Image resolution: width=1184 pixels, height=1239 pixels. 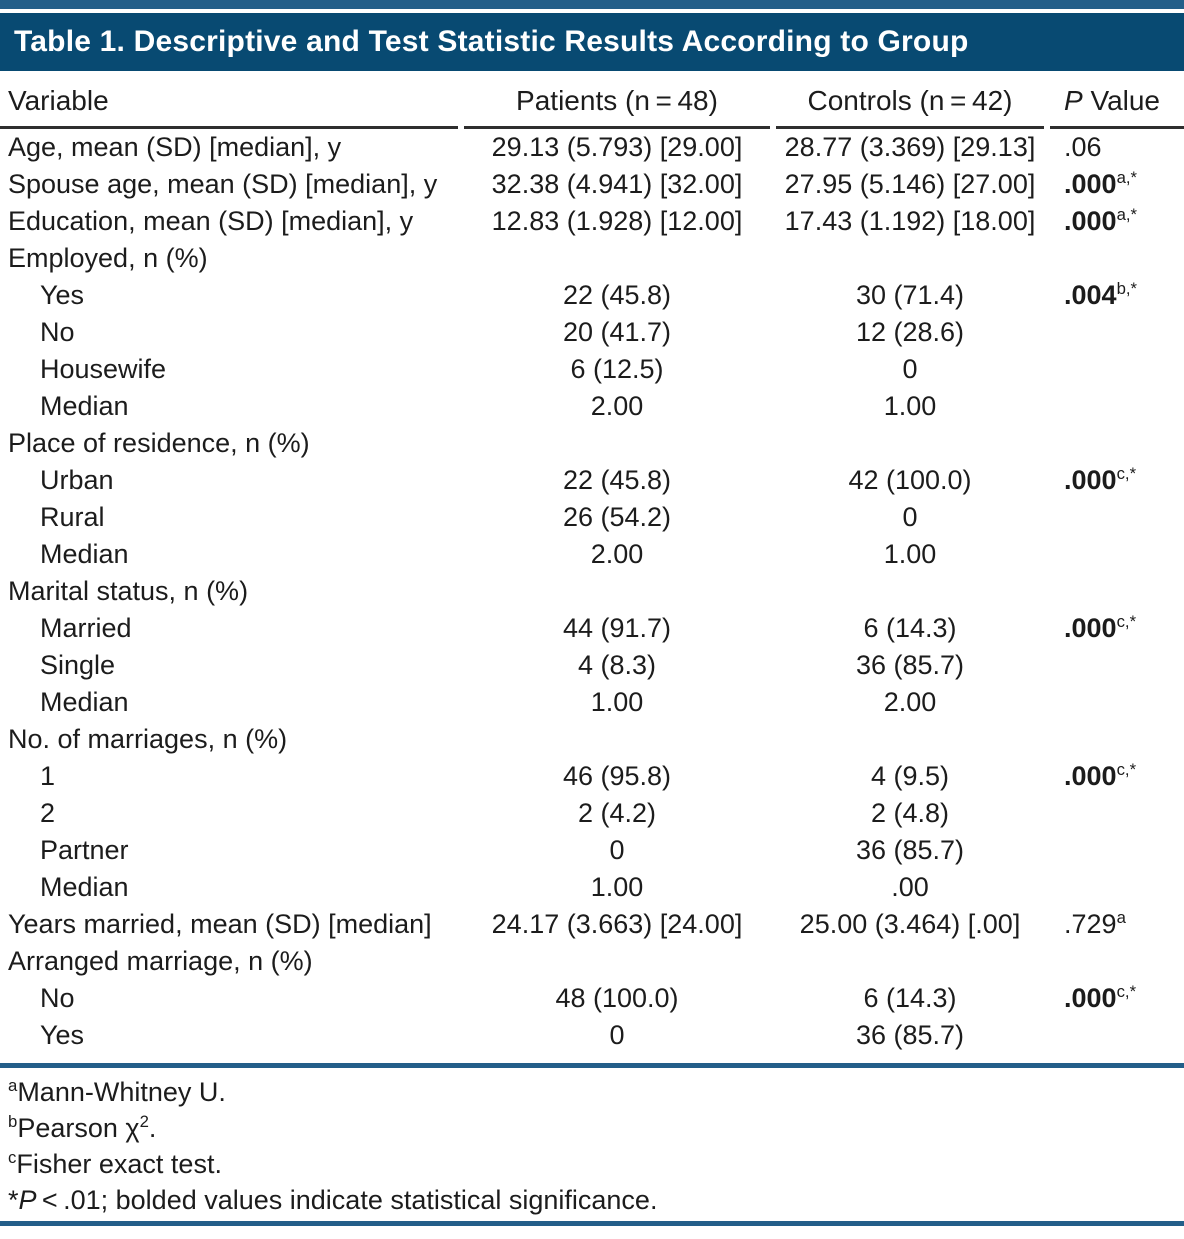 What do you see at coordinates (160, 961) in the screenshot?
I see `row-label: Arranged marriage, n (%)` at bounding box center [160, 961].